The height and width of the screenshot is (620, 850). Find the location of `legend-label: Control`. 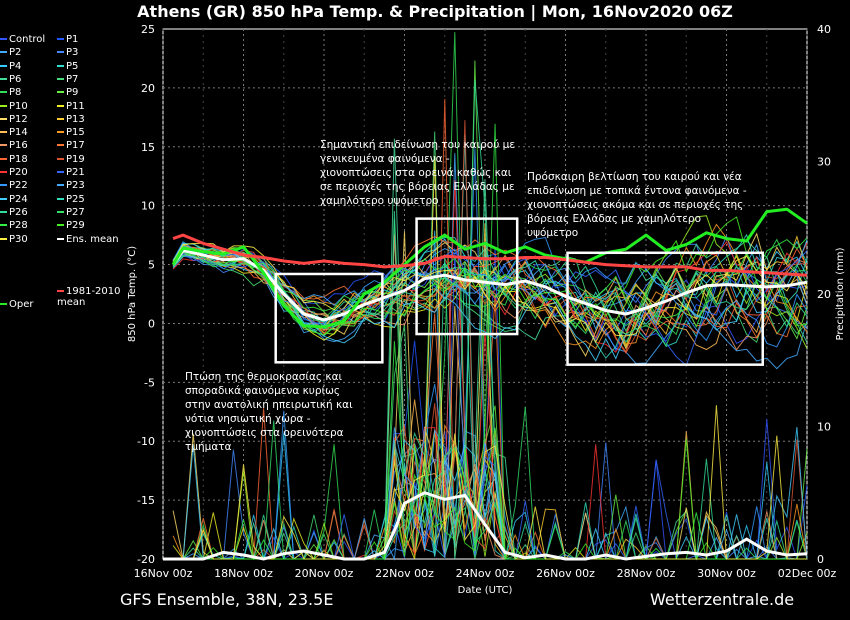

legend-label: Control is located at coordinates (27, 39).